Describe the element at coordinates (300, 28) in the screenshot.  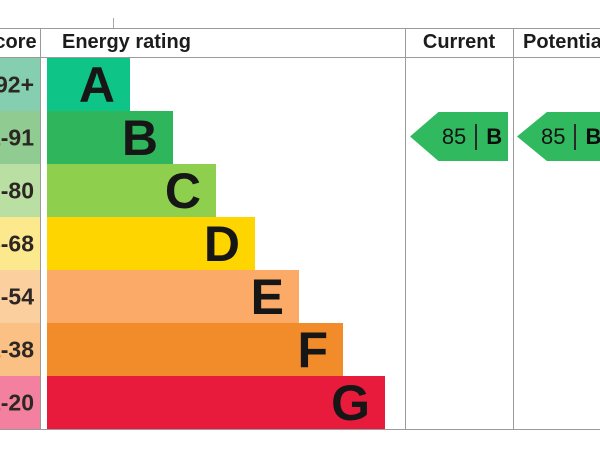
I see `table-top-border` at that location.